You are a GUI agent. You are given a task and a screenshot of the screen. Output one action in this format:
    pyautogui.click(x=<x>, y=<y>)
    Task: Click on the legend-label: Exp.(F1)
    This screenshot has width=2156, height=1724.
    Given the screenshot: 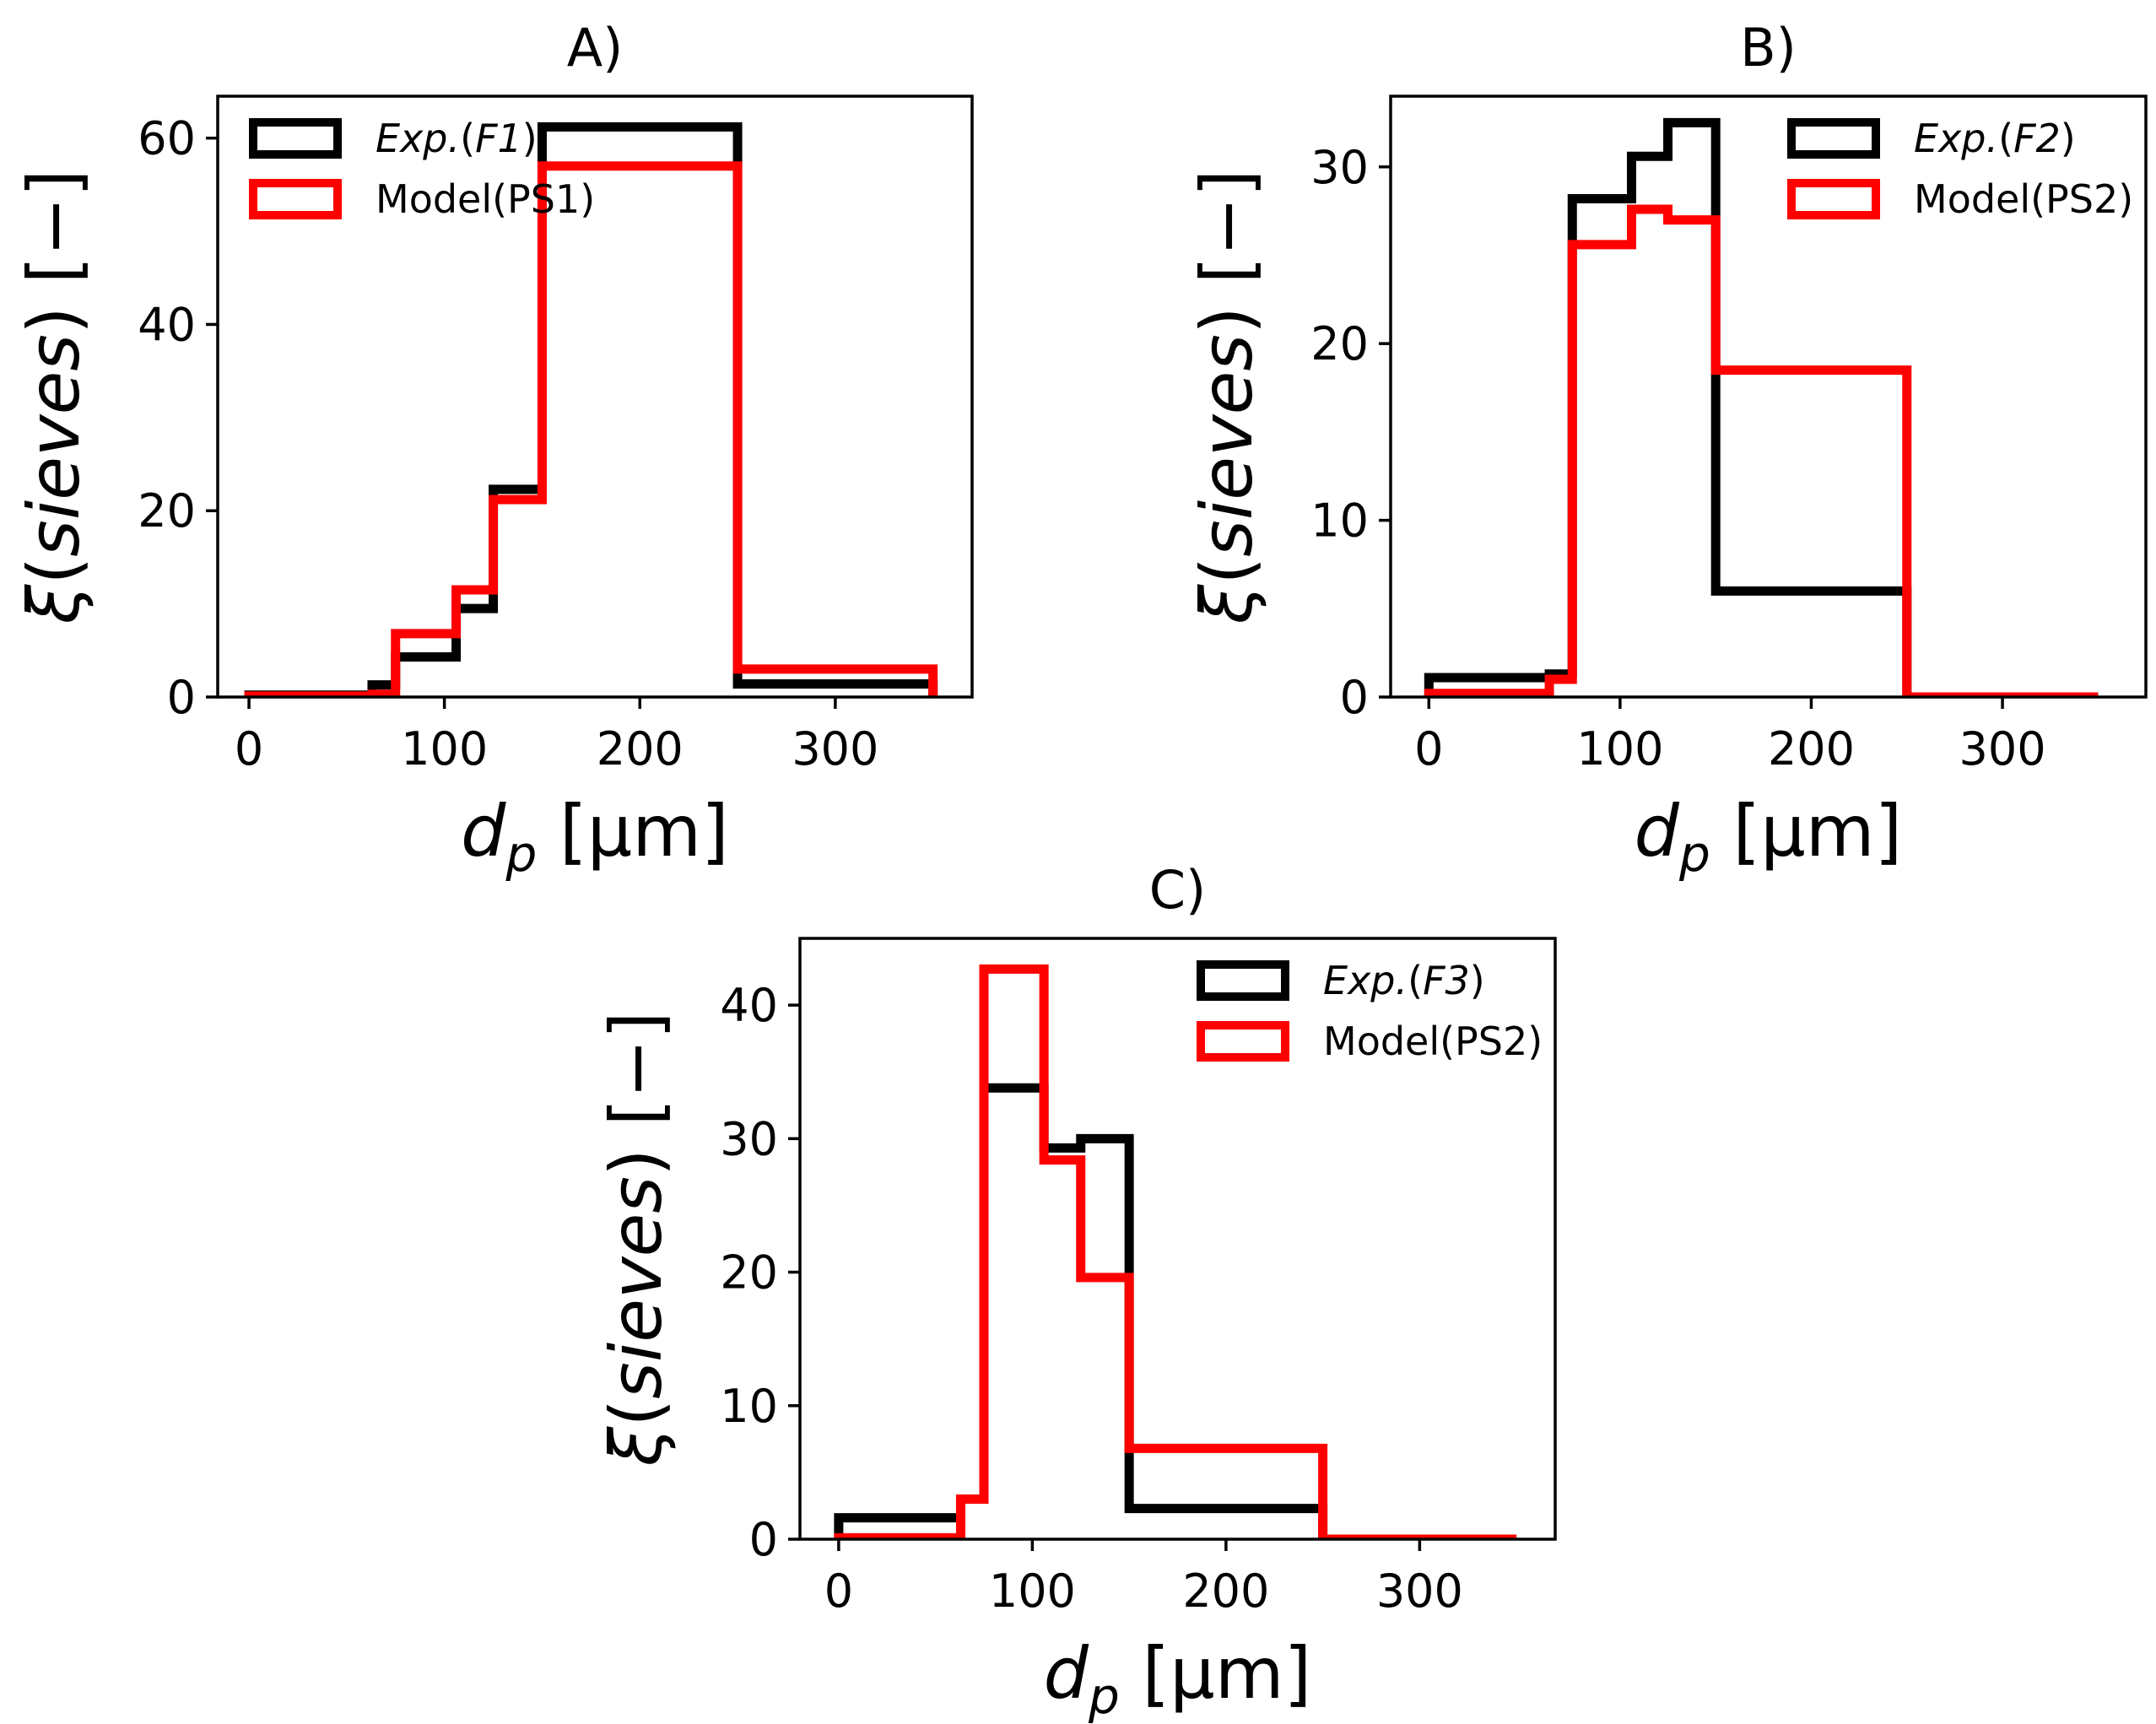 What is the action you would take?
    pyautogui.click(x=457, y=138)
    